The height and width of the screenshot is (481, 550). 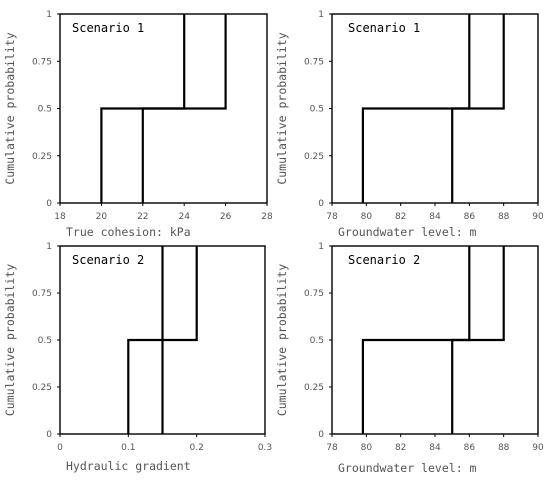 I want to click on x-tick-label: 28, so click(x=267, y=217).